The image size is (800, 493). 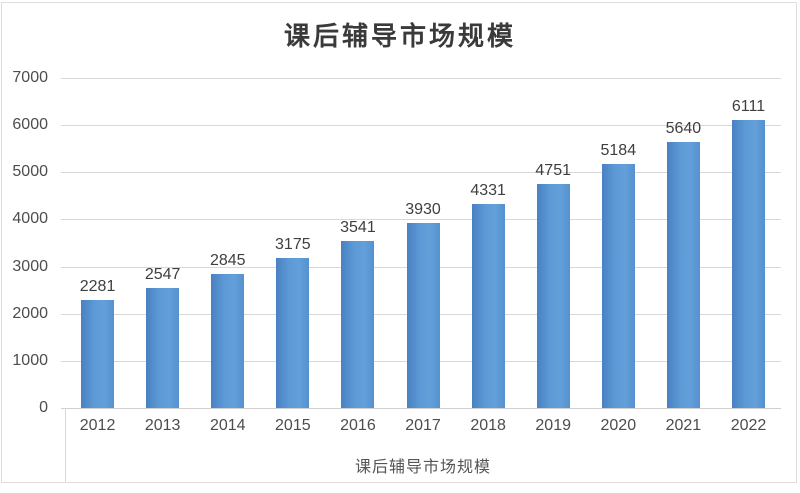 What do you see at coordinates (65, 445) in the screenshot?
I see `axis-left-extension-line` at bounding box center [65, 445].